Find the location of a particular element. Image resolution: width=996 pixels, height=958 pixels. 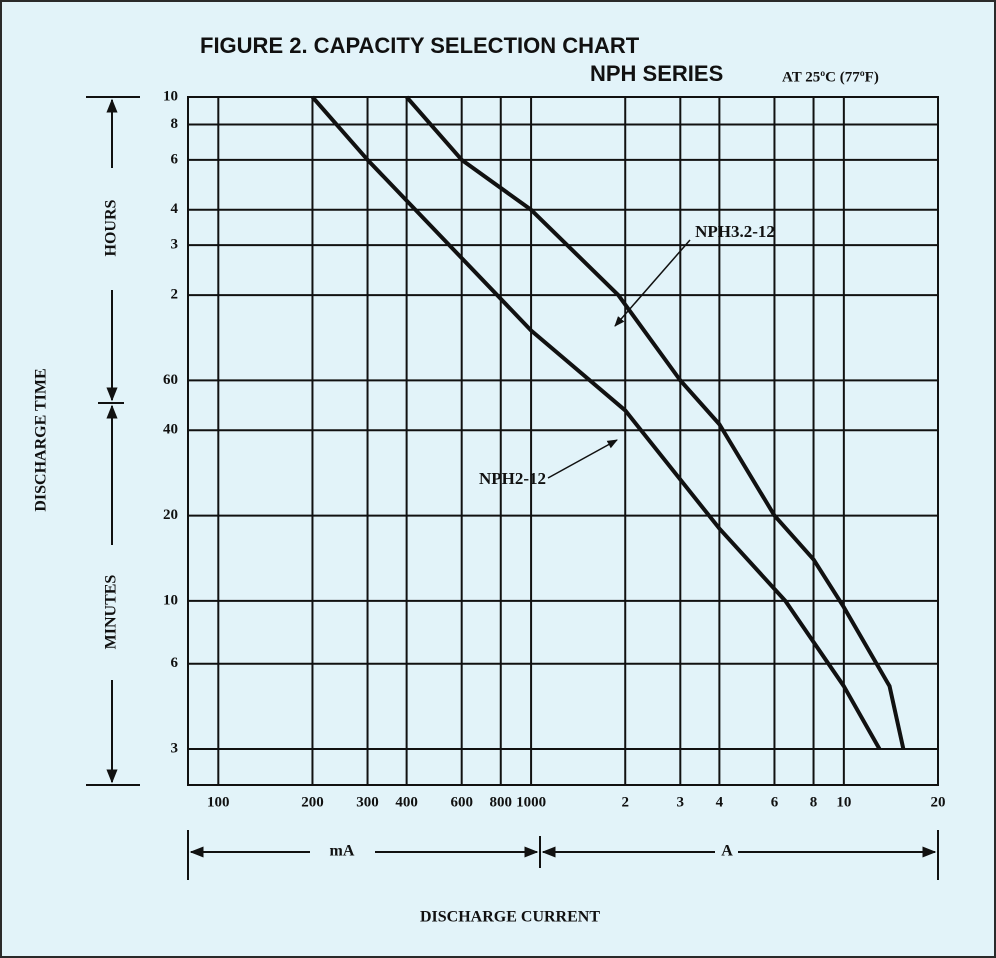

y-tick-label: 4 is located at coordinates (175, 209).